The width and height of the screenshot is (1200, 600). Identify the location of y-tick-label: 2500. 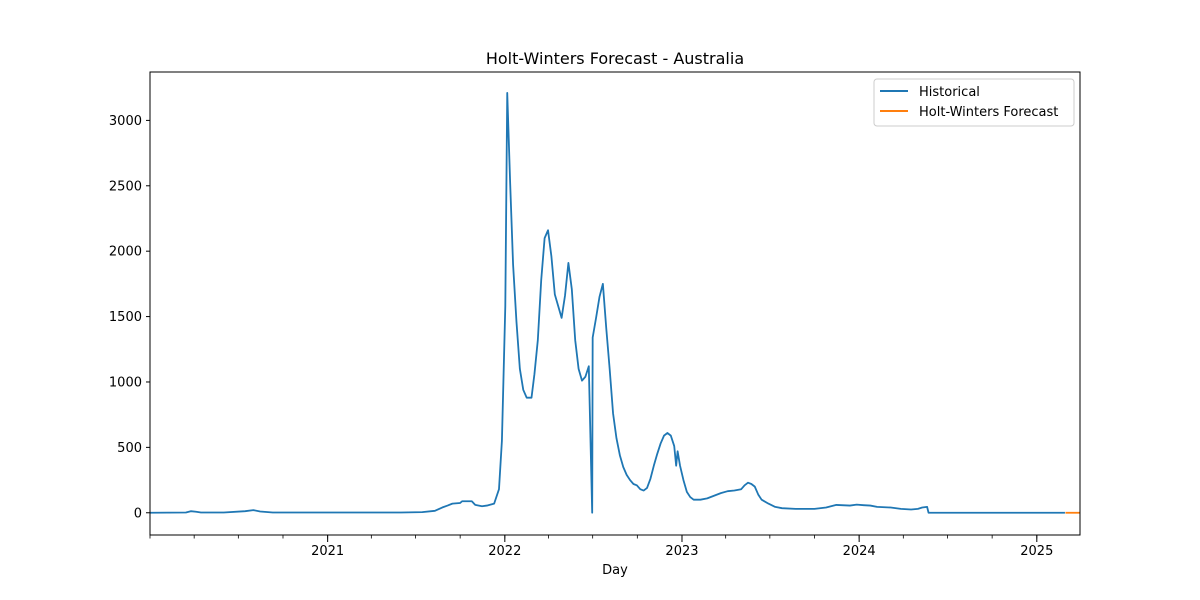
(125, 186).